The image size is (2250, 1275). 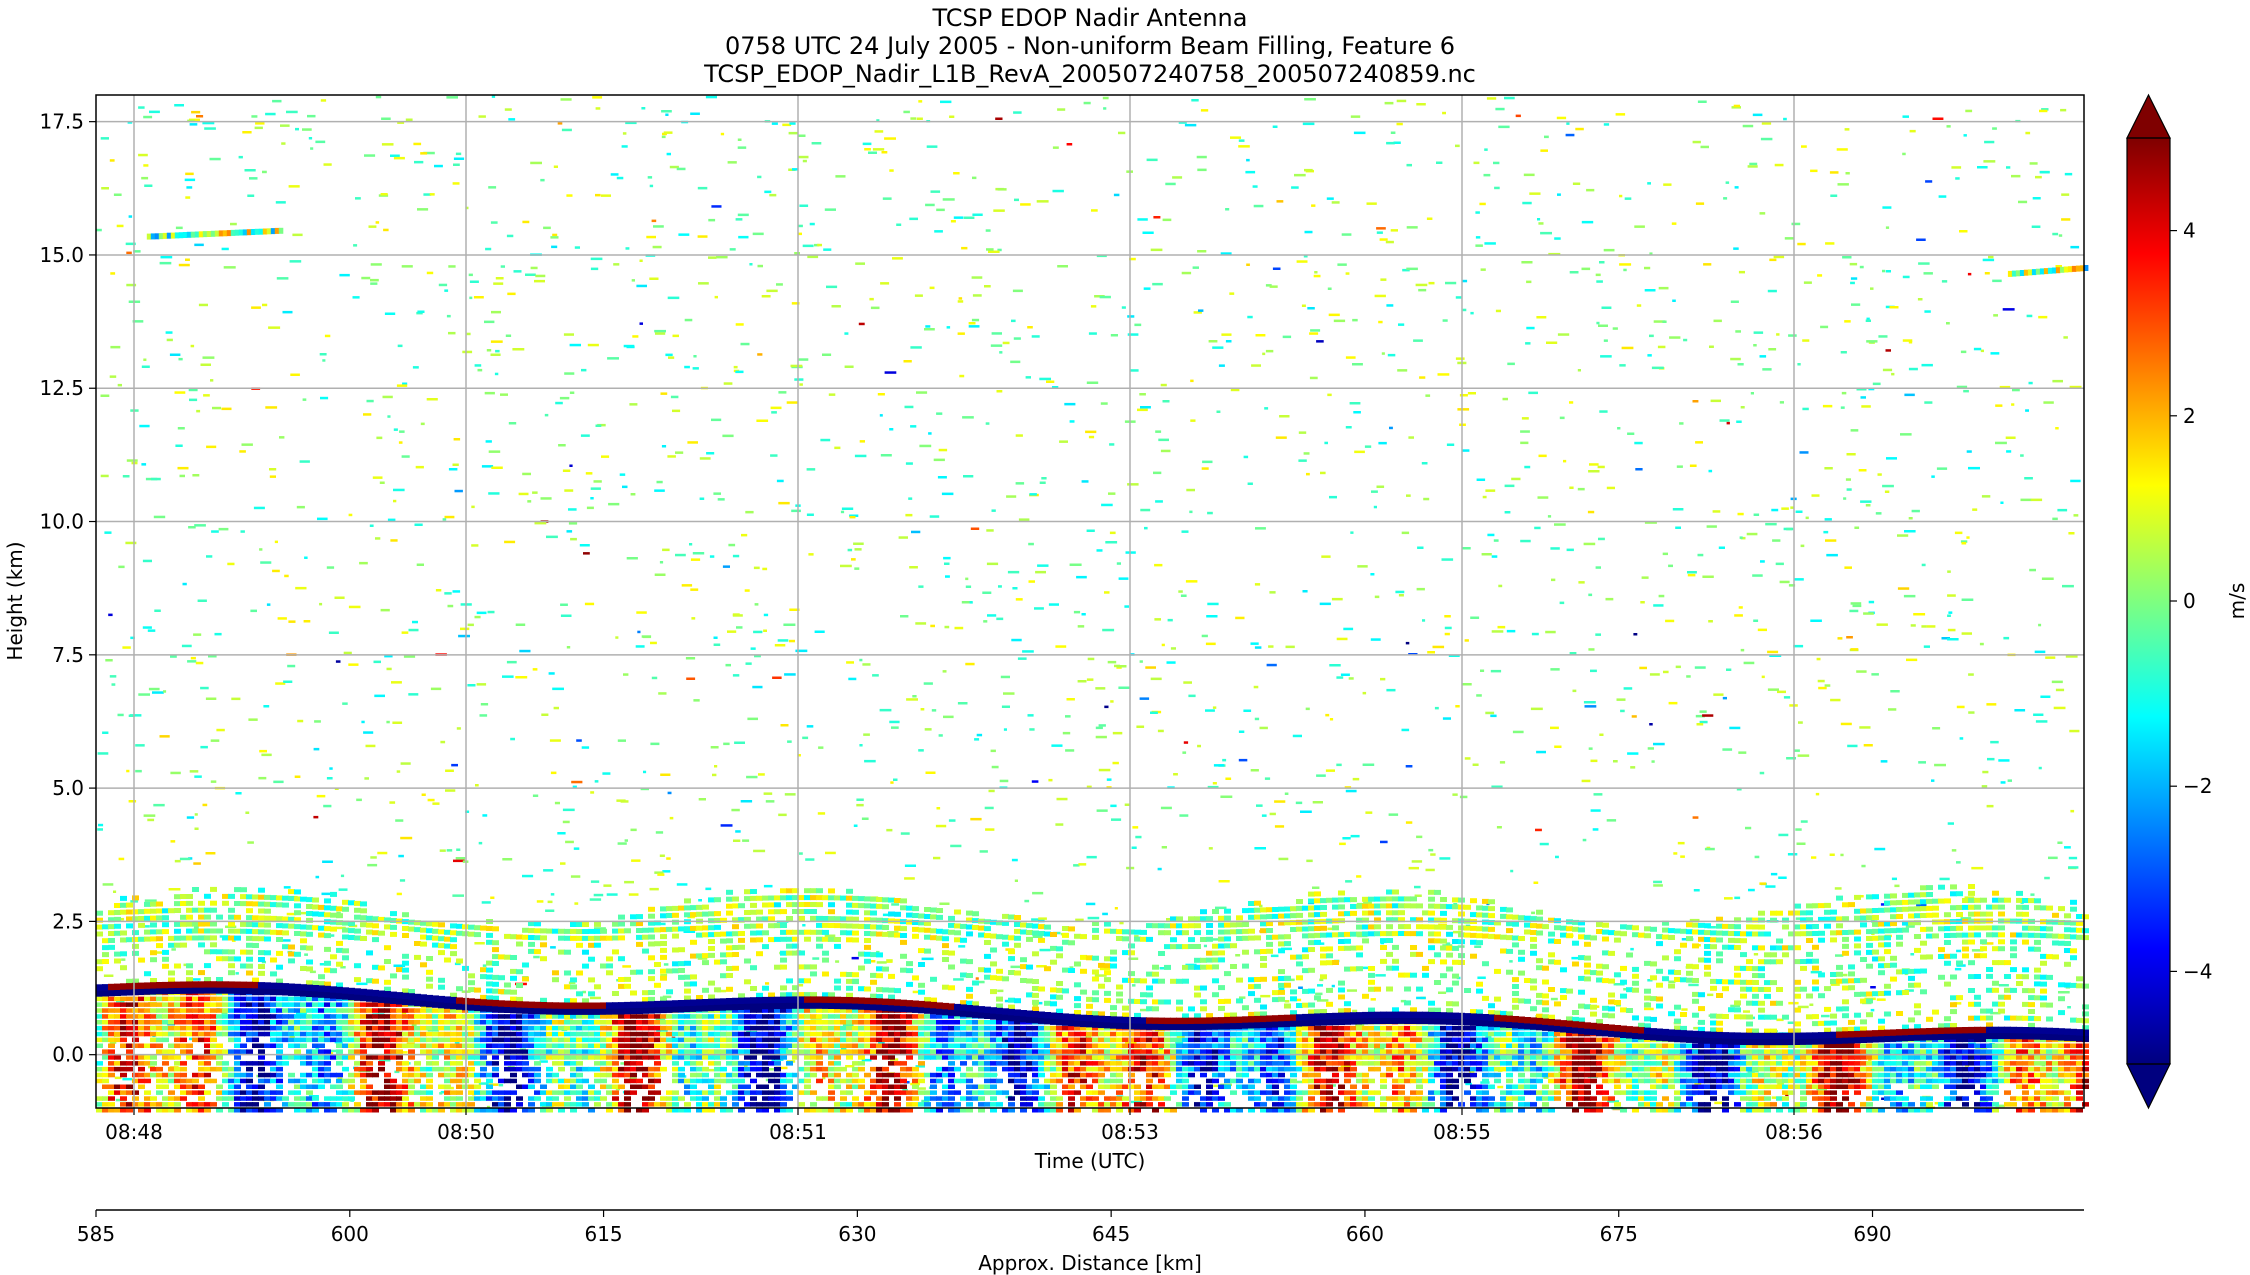 What do you see at coordinates (350, 1234) in the screenshot?
I see `distance-tick-label: 600` at bounding box center [350, 1234].